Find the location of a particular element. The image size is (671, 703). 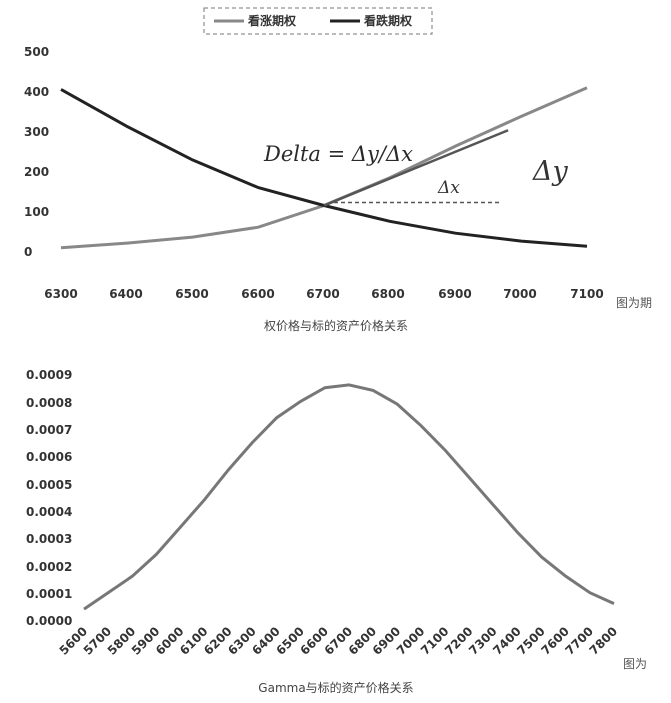

y-tick: 0.0005 is located at coordinates (49, 485).